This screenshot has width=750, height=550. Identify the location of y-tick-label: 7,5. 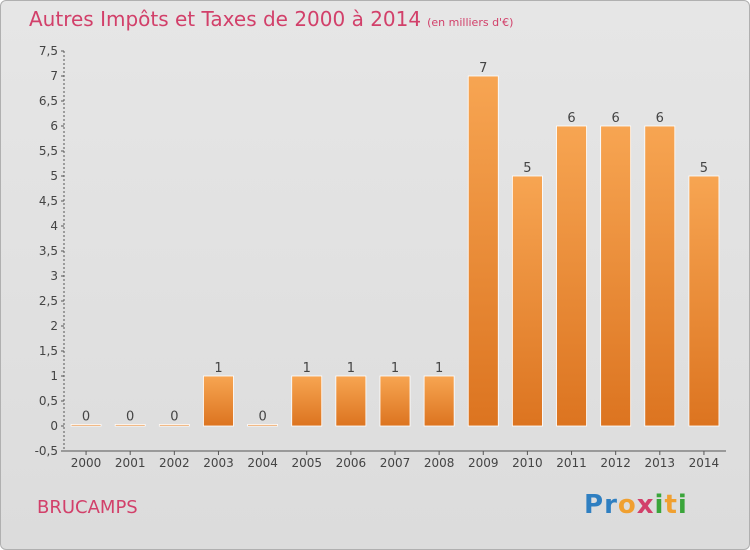
(48, 51).